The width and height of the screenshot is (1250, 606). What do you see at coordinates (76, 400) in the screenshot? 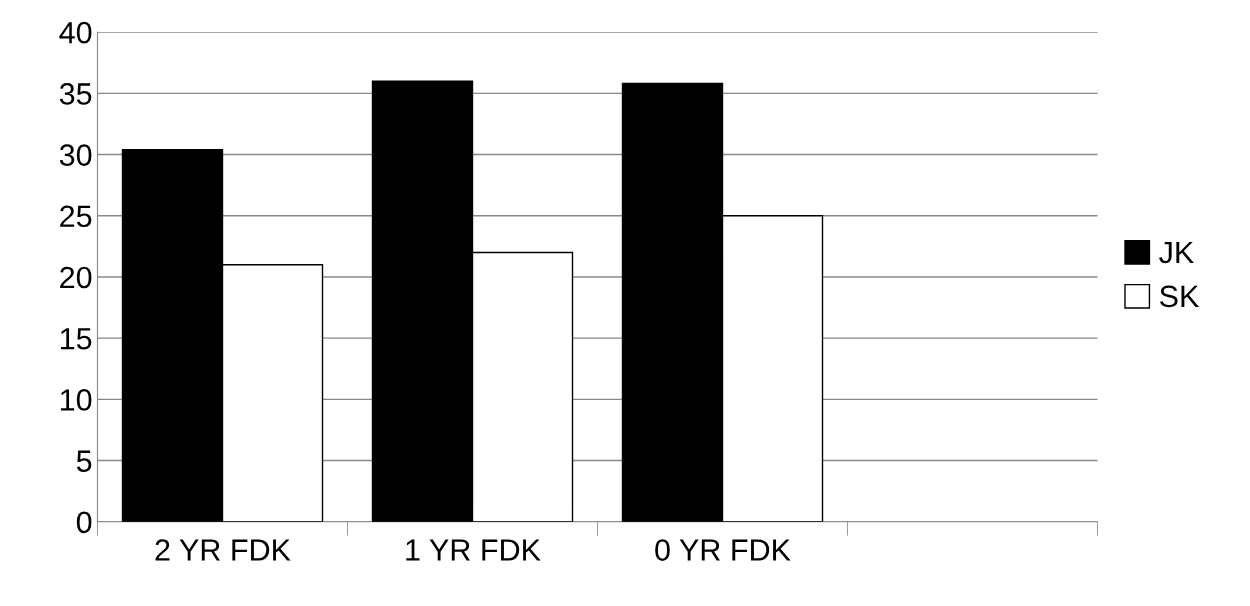
I see `y-tick-label: 10` at bounding box center [76, 400].